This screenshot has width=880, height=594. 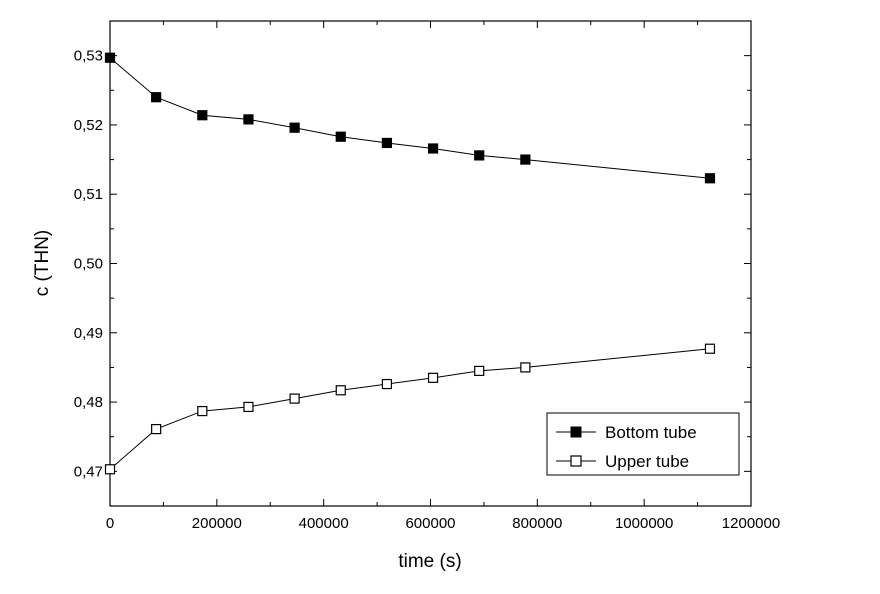 I want to click on x-tick-label: 1000000, so click(x=644, y=523).